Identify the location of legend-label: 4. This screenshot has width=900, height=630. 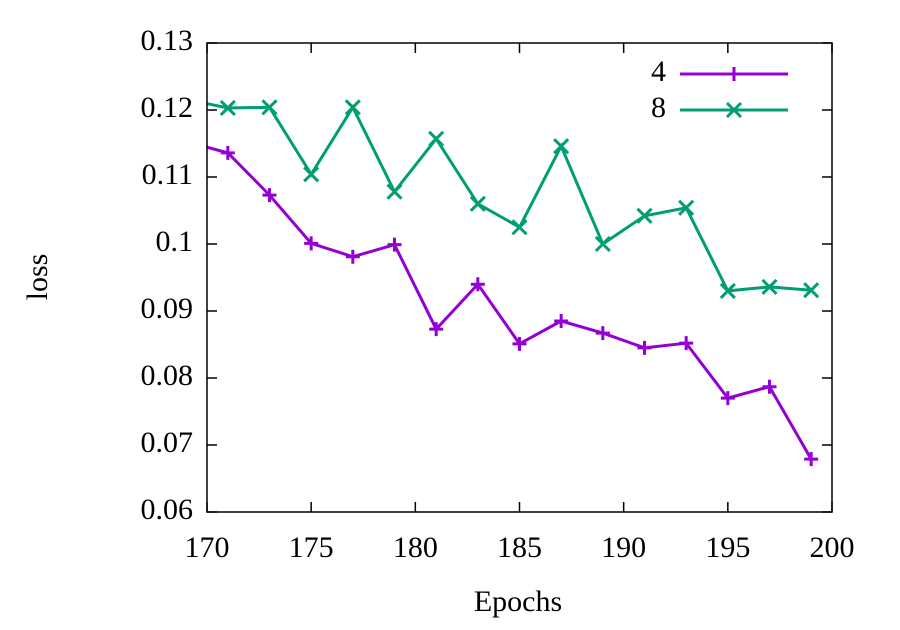
(658, 71).